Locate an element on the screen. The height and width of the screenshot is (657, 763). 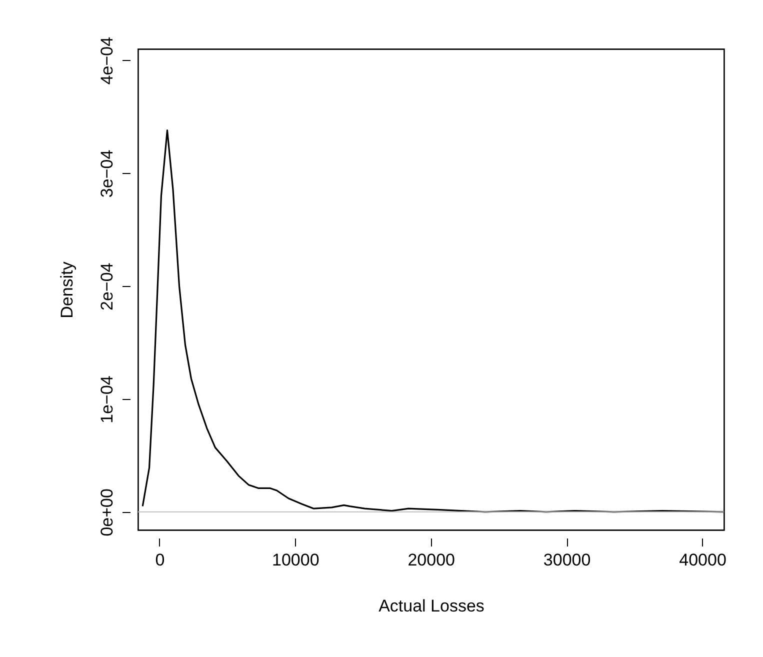
x-axis-title: Actual Losses is located at coordinates (431, 606).